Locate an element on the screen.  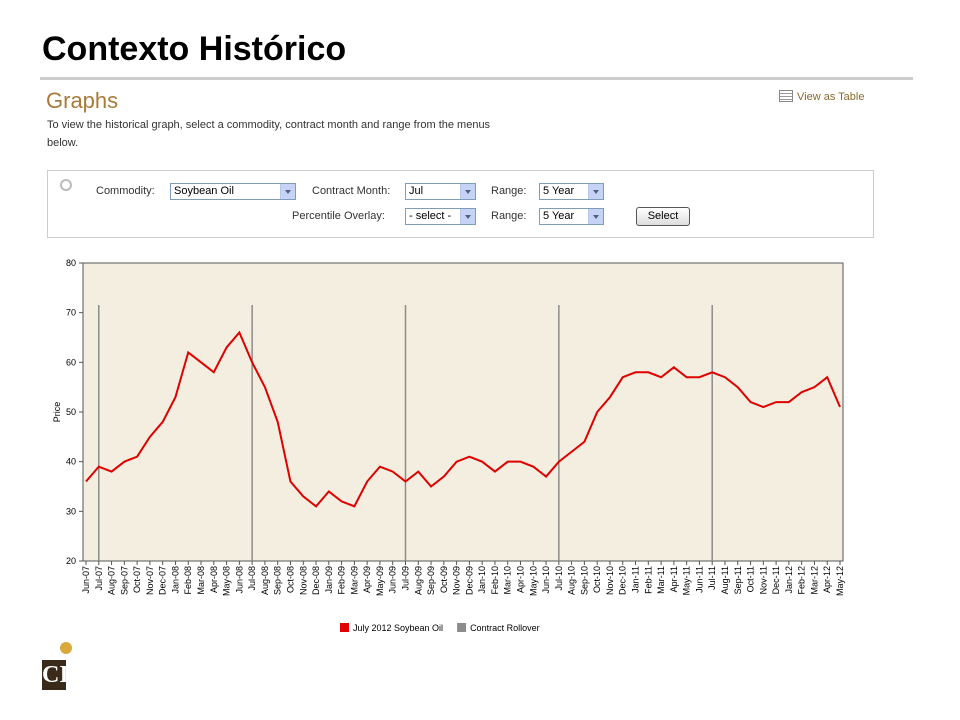
x-tick-label: Jul-11 is located at coordinates (712, 578).